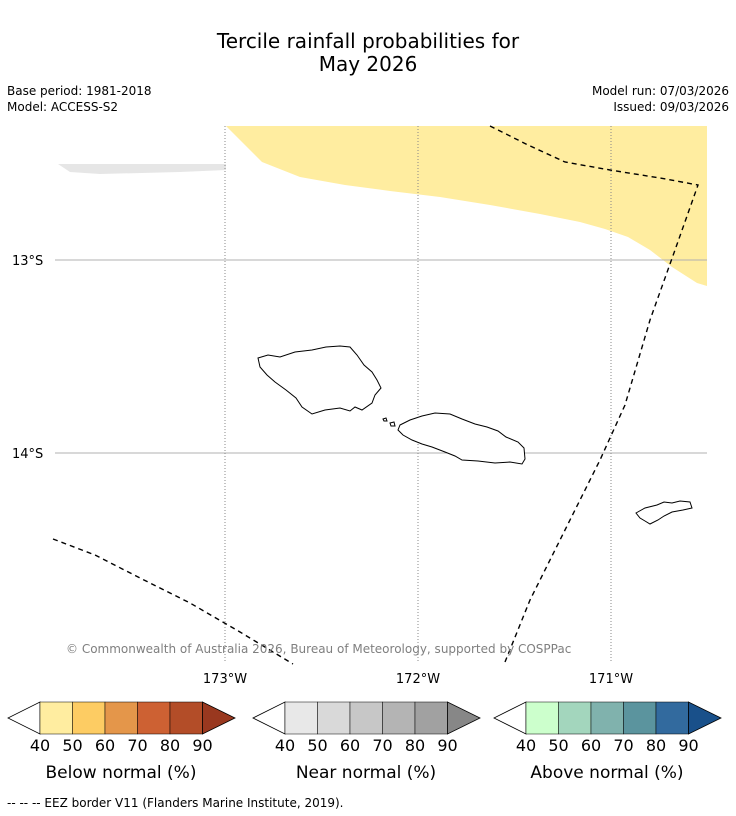 The height and width of the screenshot is (816, 736). What do you see at coordinates (558, 745) in the screenshot?
I see `colorbar-above-tick: 50` at bounding box center [558, 745].